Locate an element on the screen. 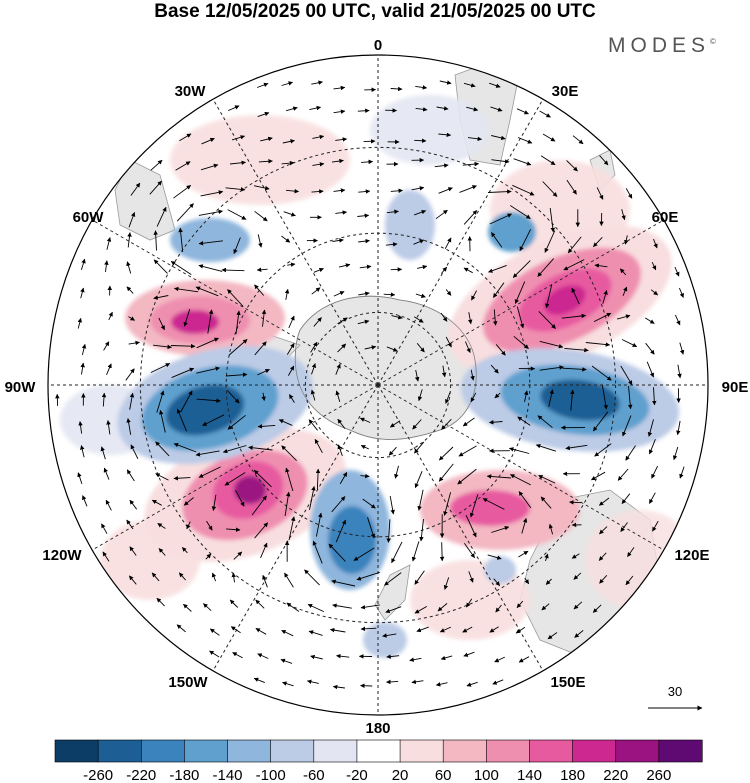  reference-vector: 30 is located at coordinates (675, 697).